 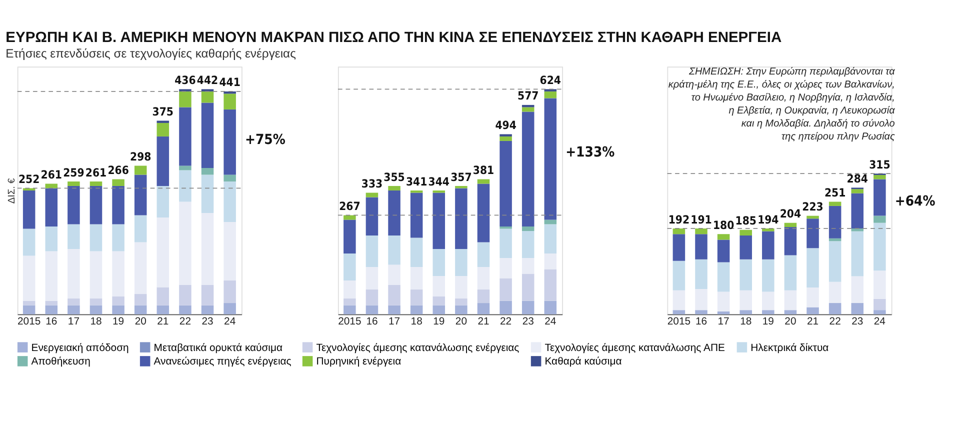 I want to click on x-tick-label: 20, so click(x=140, y=322).